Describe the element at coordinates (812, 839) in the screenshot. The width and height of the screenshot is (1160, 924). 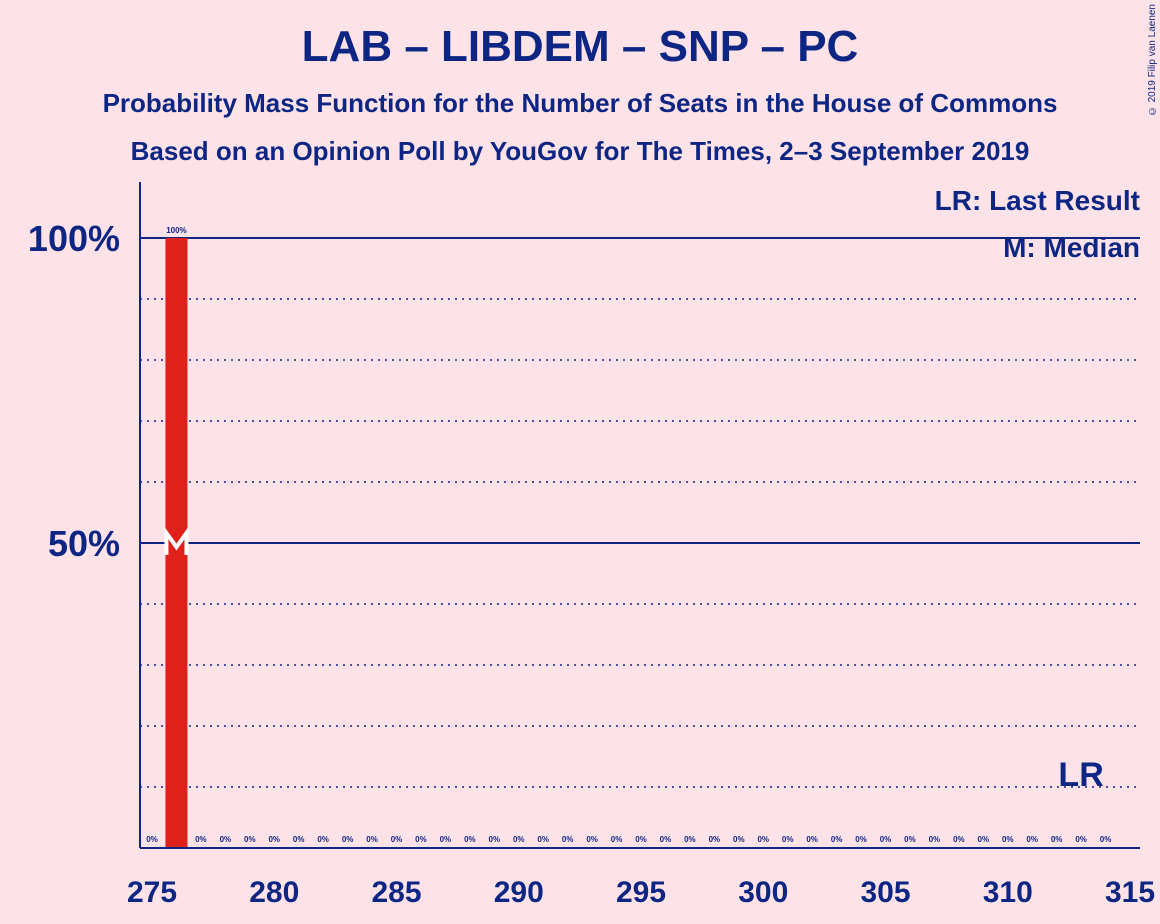
I see `bar-label-302: 0%` at that location.